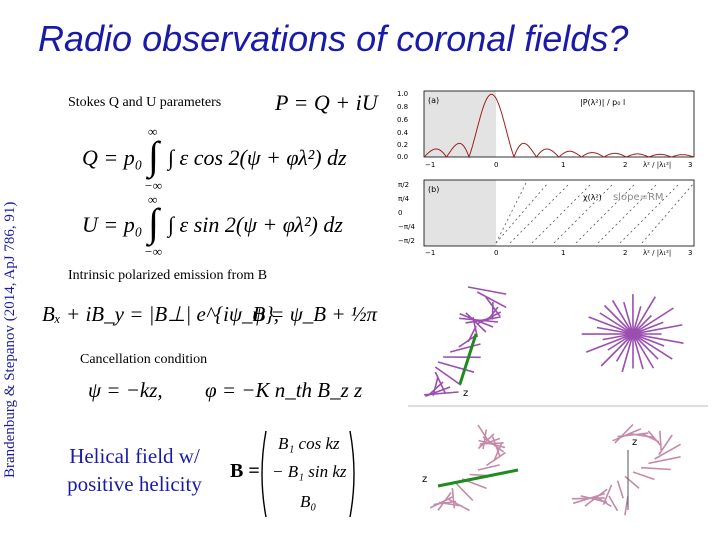  What do you see at coordinates (168, 275) in the screenshot?
I see `intrinsic-label: Intrinsic polarized emission from B` at bounding box center [168, 275].